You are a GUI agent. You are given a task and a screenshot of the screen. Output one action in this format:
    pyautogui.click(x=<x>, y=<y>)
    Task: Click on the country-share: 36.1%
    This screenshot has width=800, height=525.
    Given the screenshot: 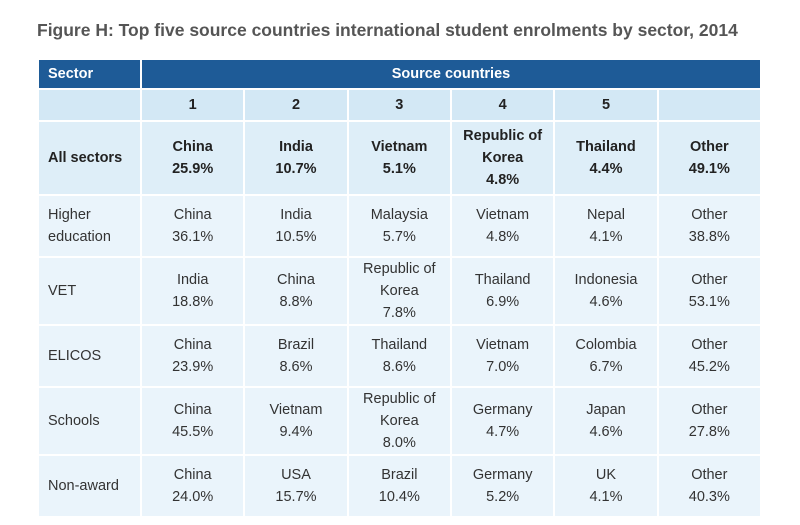 What is the action you would take?
    pyautogui.click(x=193, y=237)
    